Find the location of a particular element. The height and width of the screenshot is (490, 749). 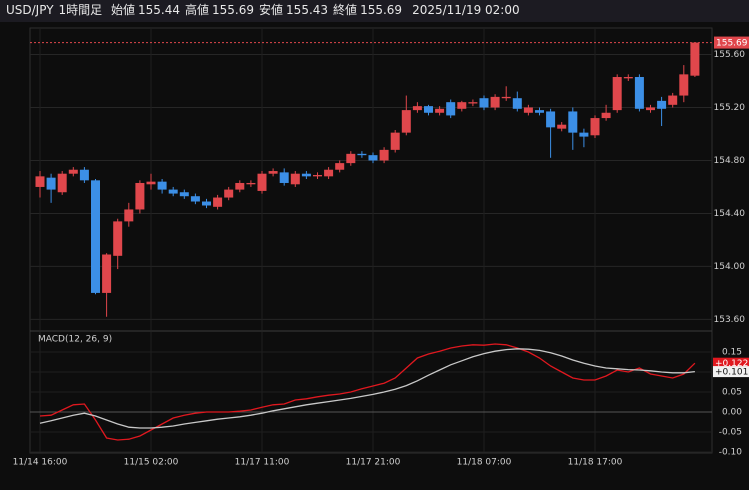

y-tick-label: -0.05 is located at coordinates (730, 433).